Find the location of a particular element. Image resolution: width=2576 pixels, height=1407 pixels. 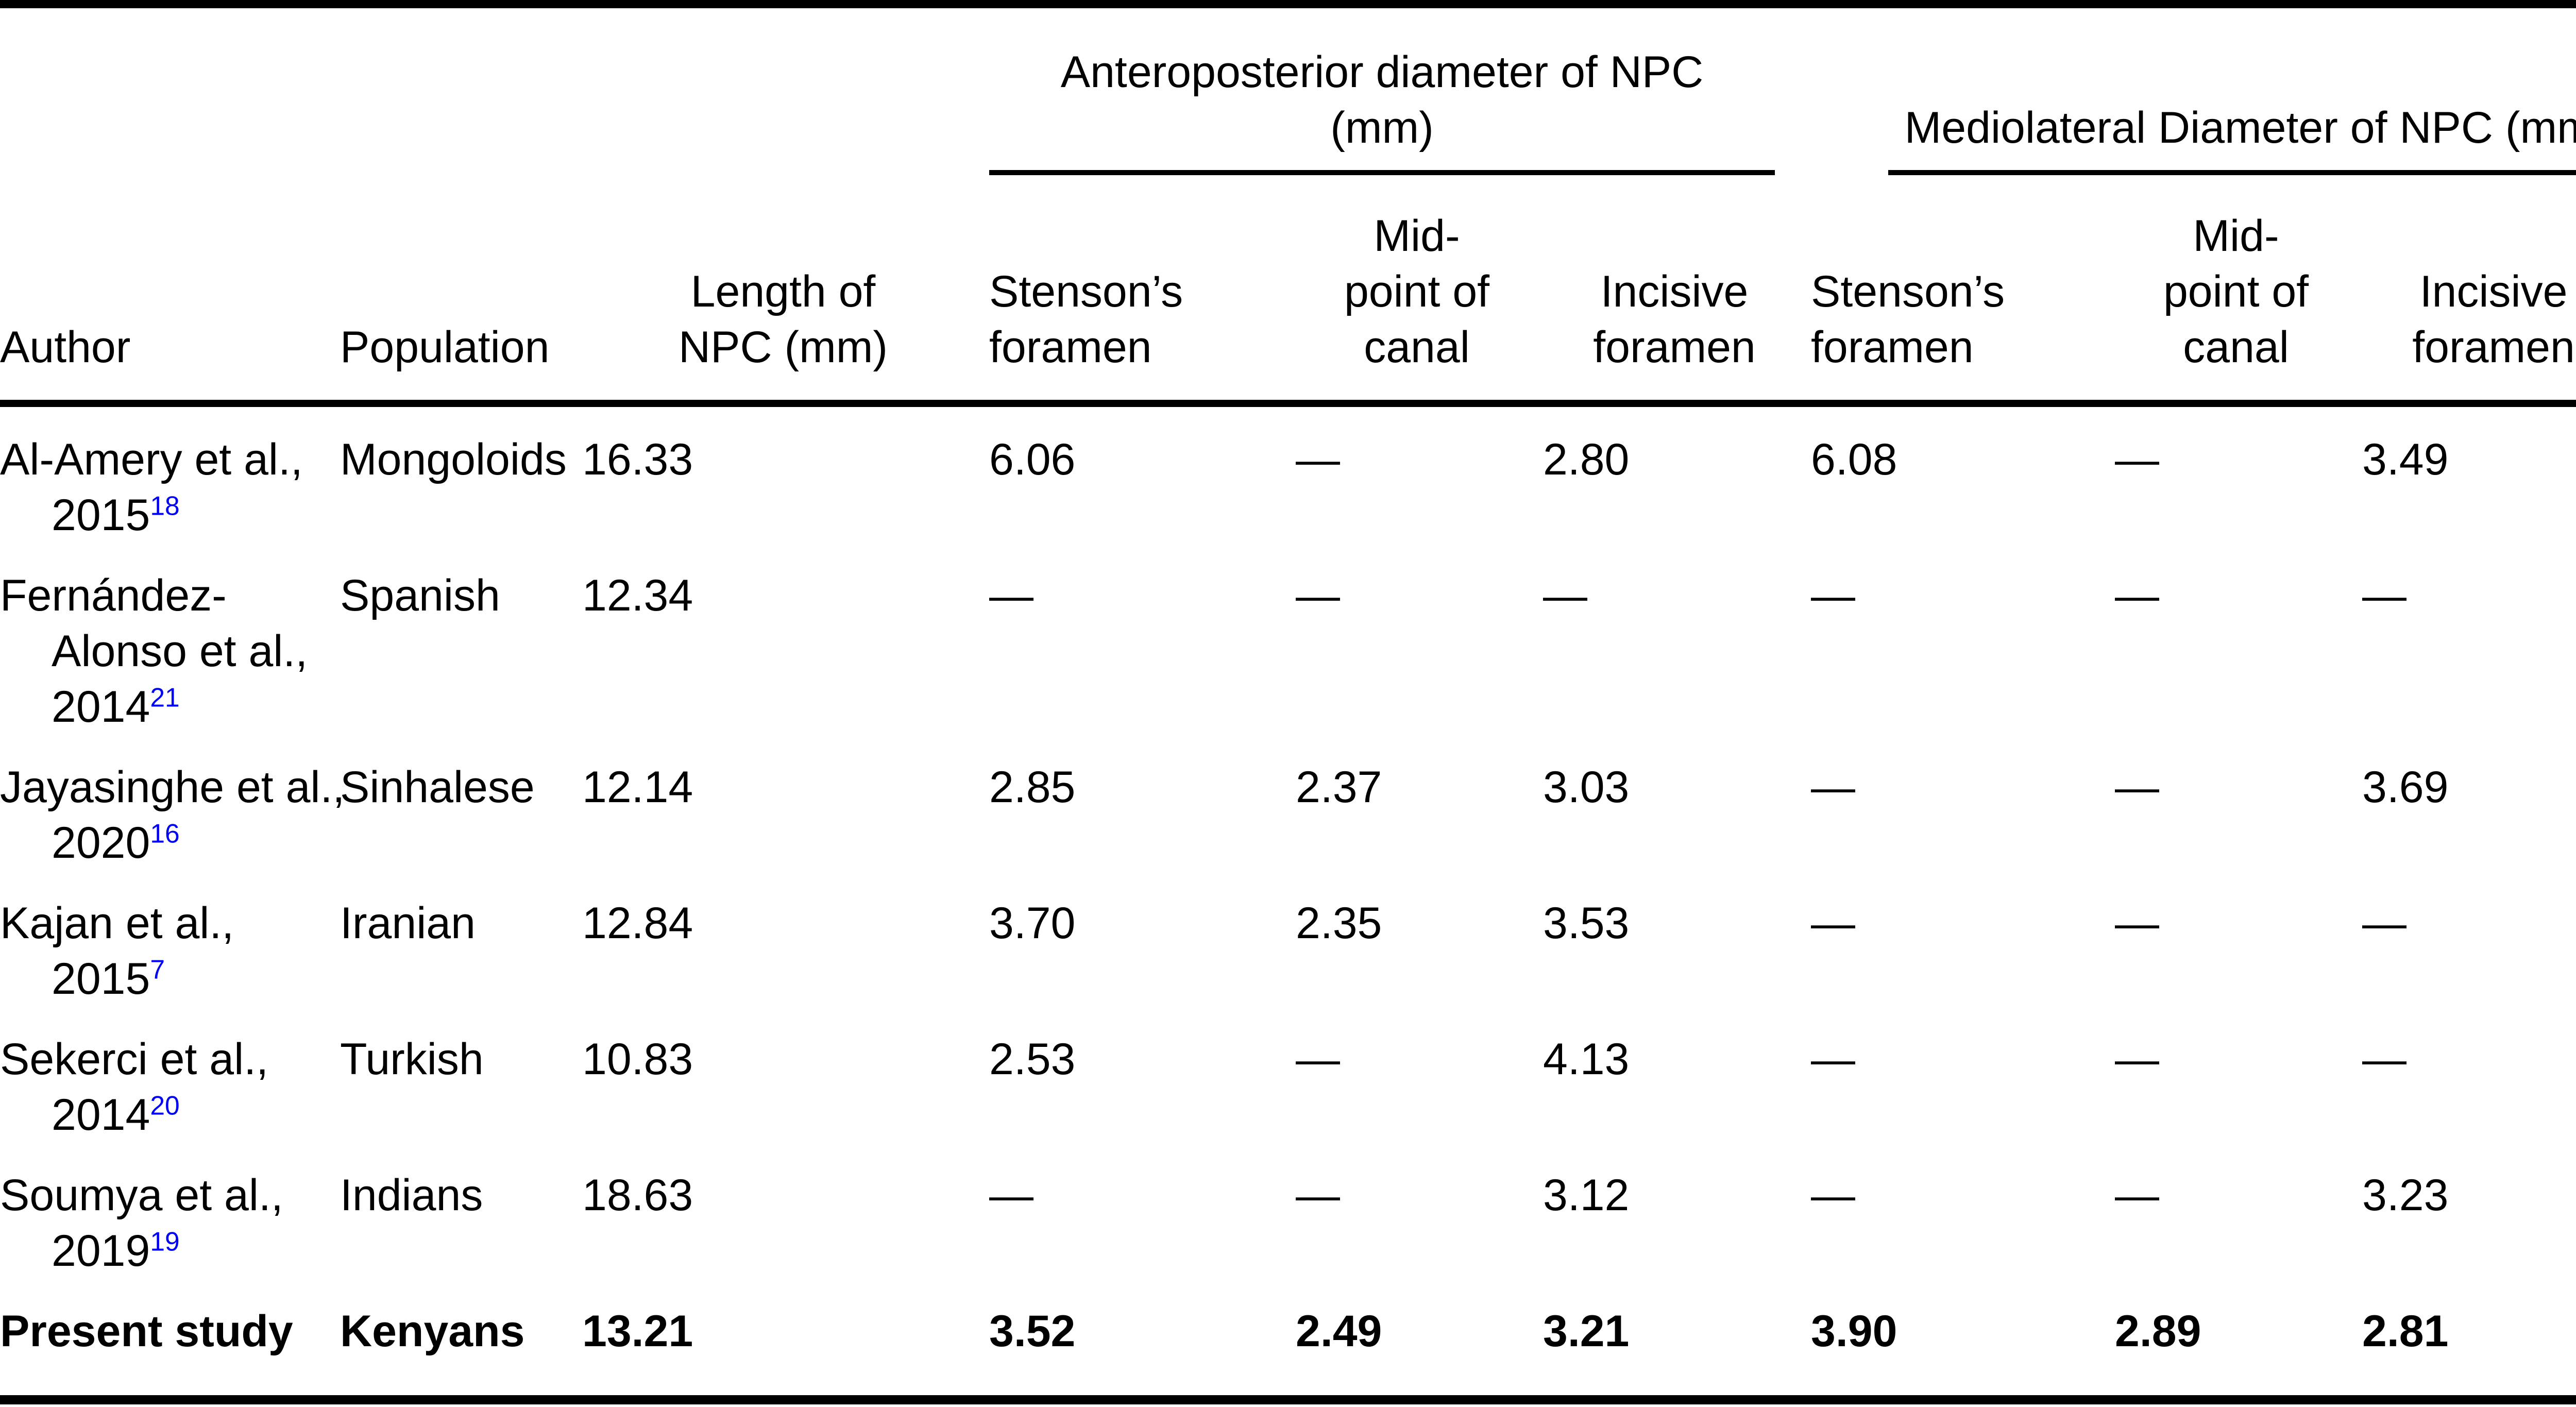

reference-superscript: 18 is located at coordinates (165, 505).